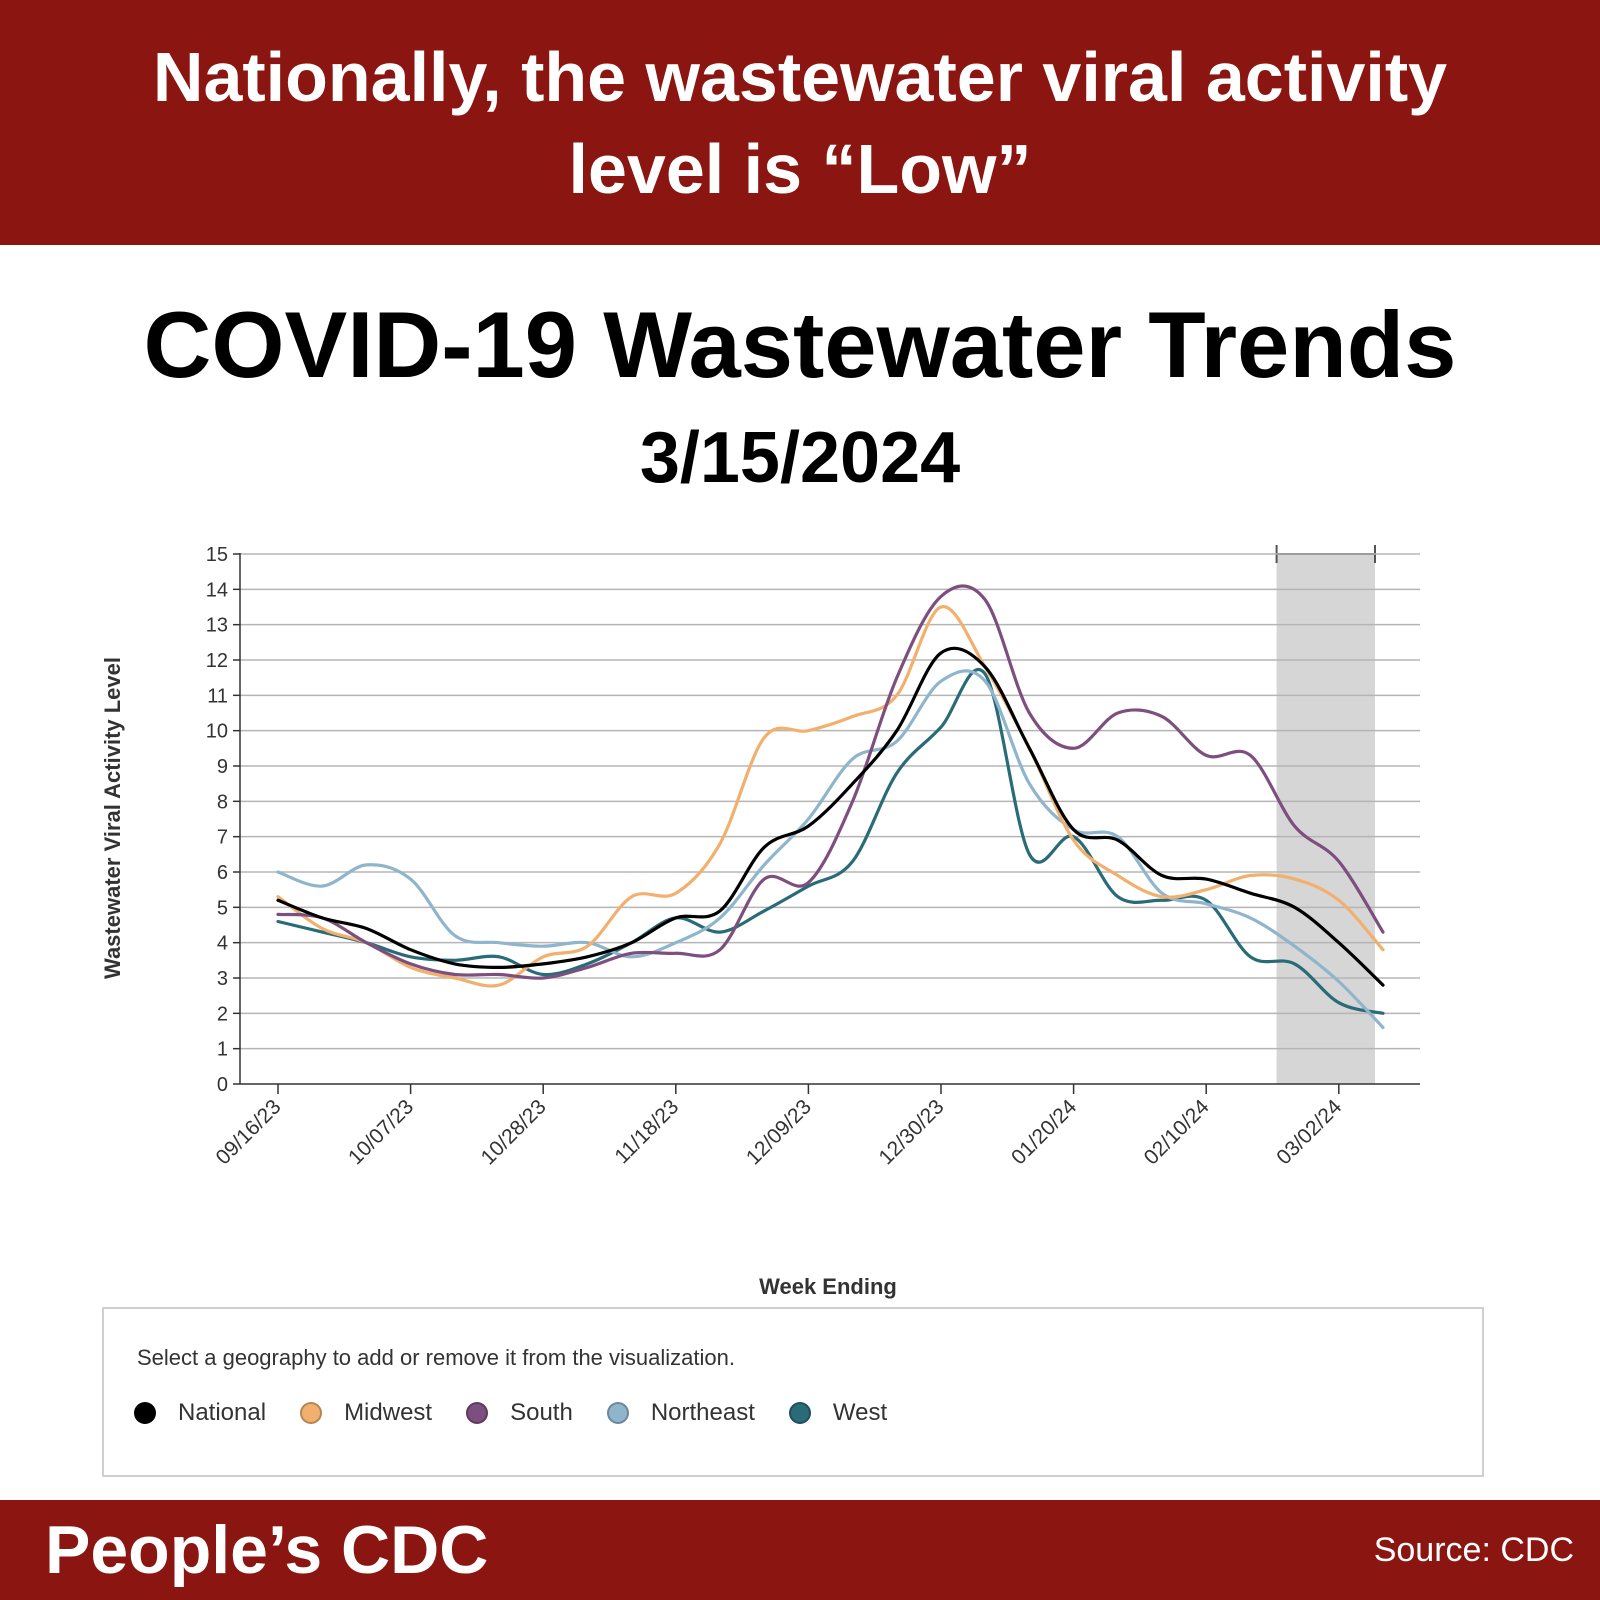 This screenshot has height=1600, width=1600. What do you see at coordinates (248, 1132) in the screenshot?
I see `x-tick-label: 09/16/23` at bounding box center [248, 1132].